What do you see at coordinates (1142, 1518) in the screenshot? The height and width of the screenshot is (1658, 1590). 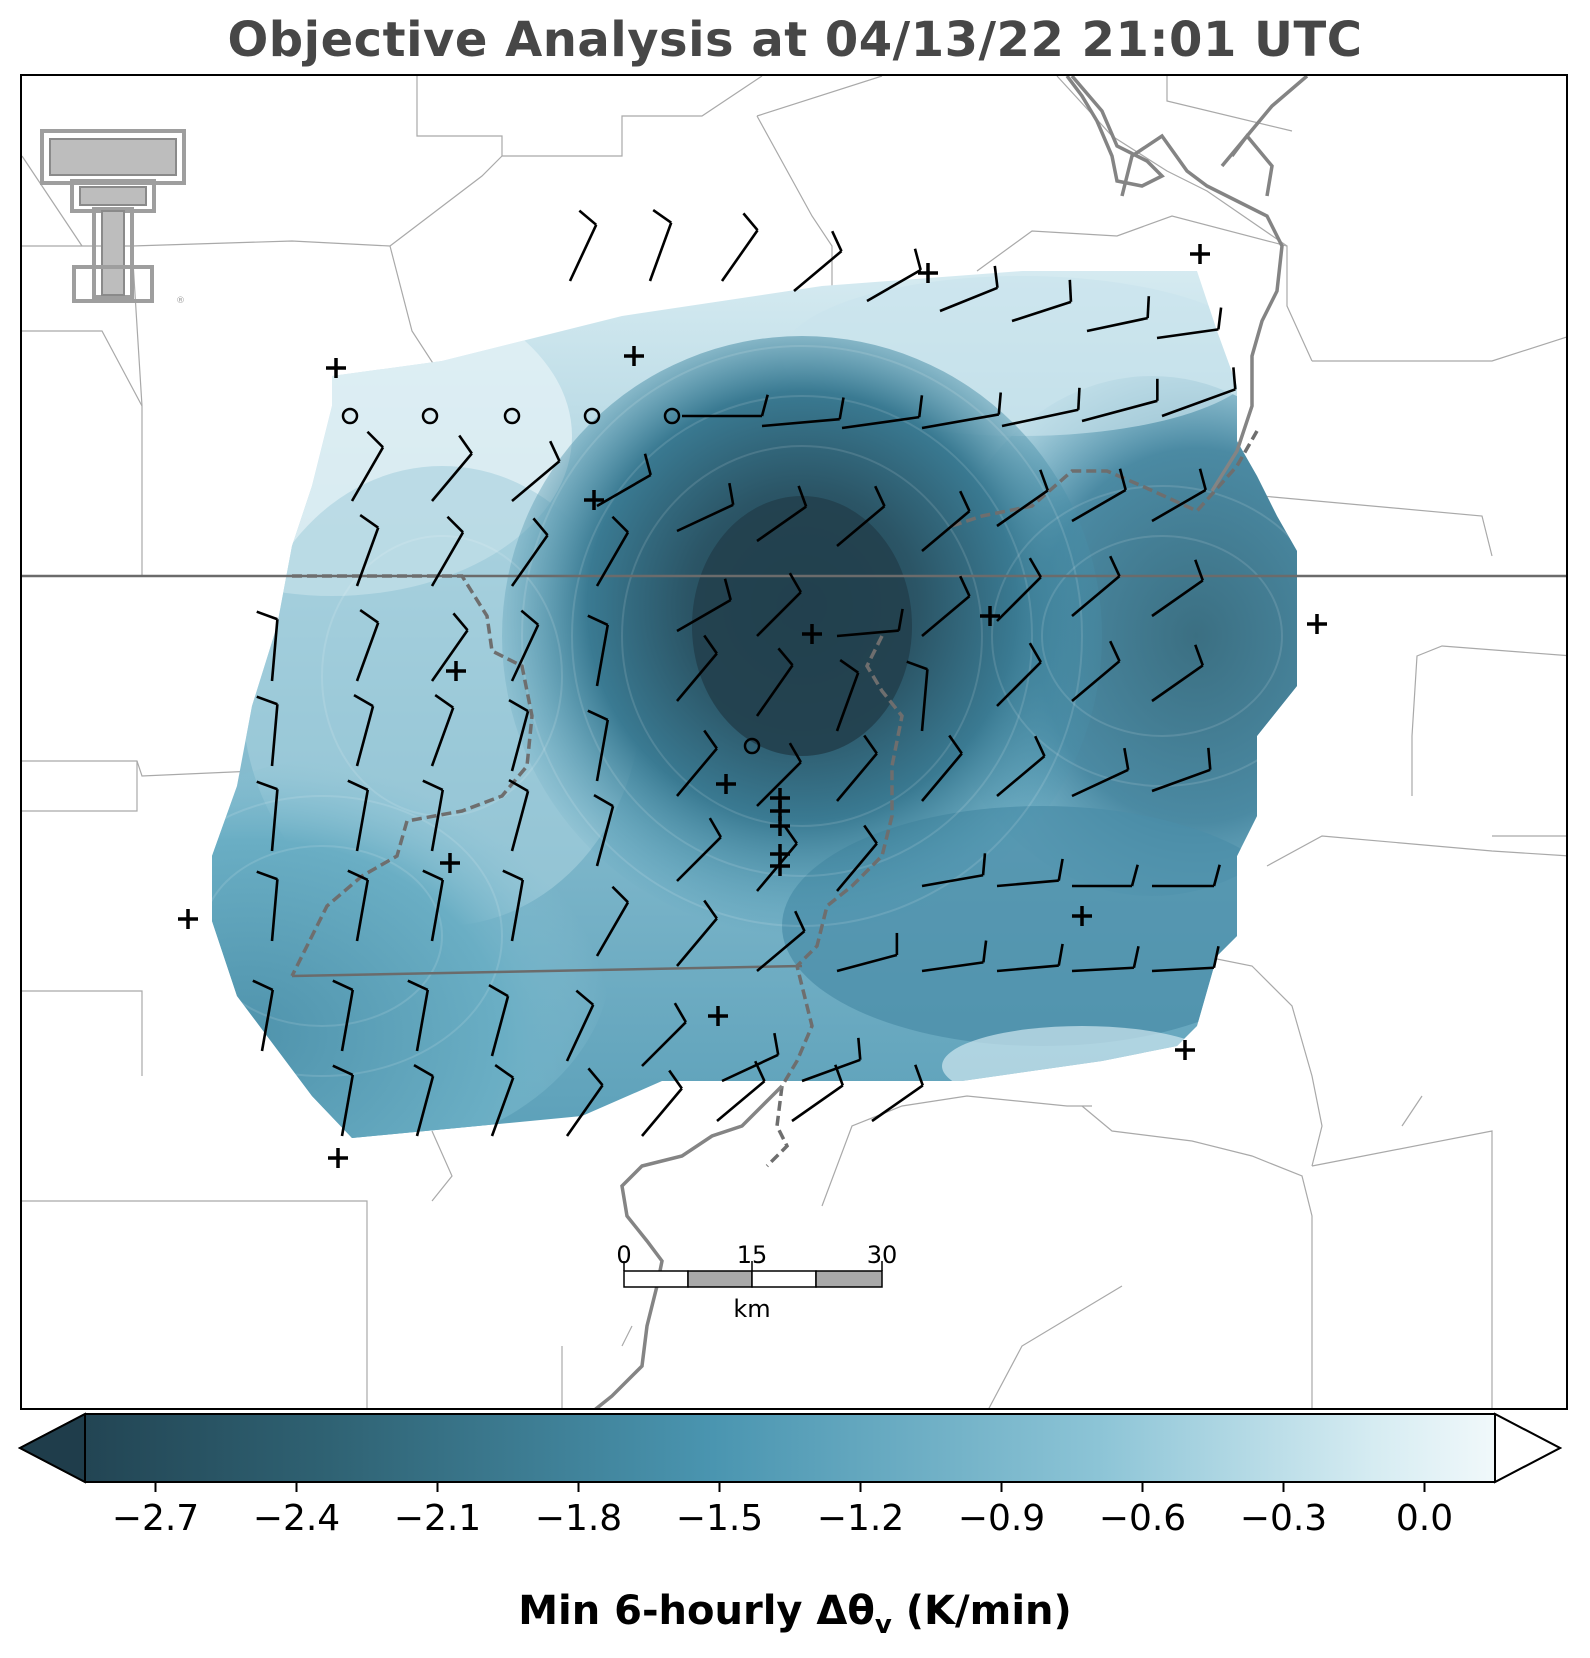 I see `colorbar-tick-label: −0.6` at bounding box center [1142, 1518].